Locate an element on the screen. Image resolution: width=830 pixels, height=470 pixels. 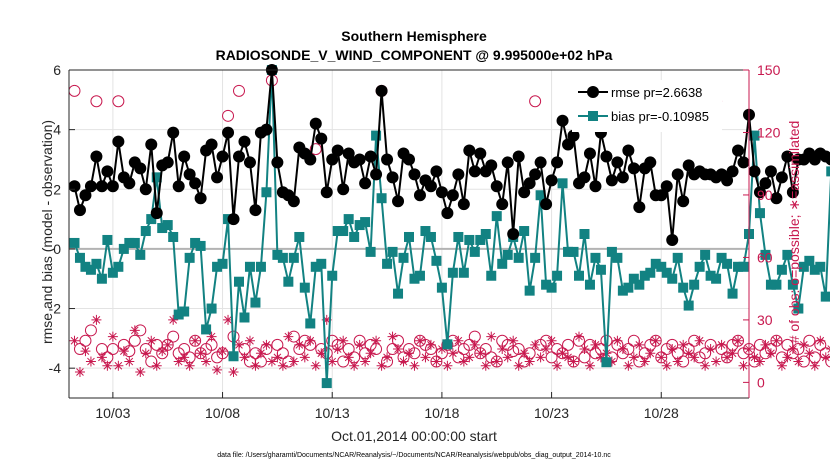
x-tick-label: 10/13 is located at coordinates (332, 413).